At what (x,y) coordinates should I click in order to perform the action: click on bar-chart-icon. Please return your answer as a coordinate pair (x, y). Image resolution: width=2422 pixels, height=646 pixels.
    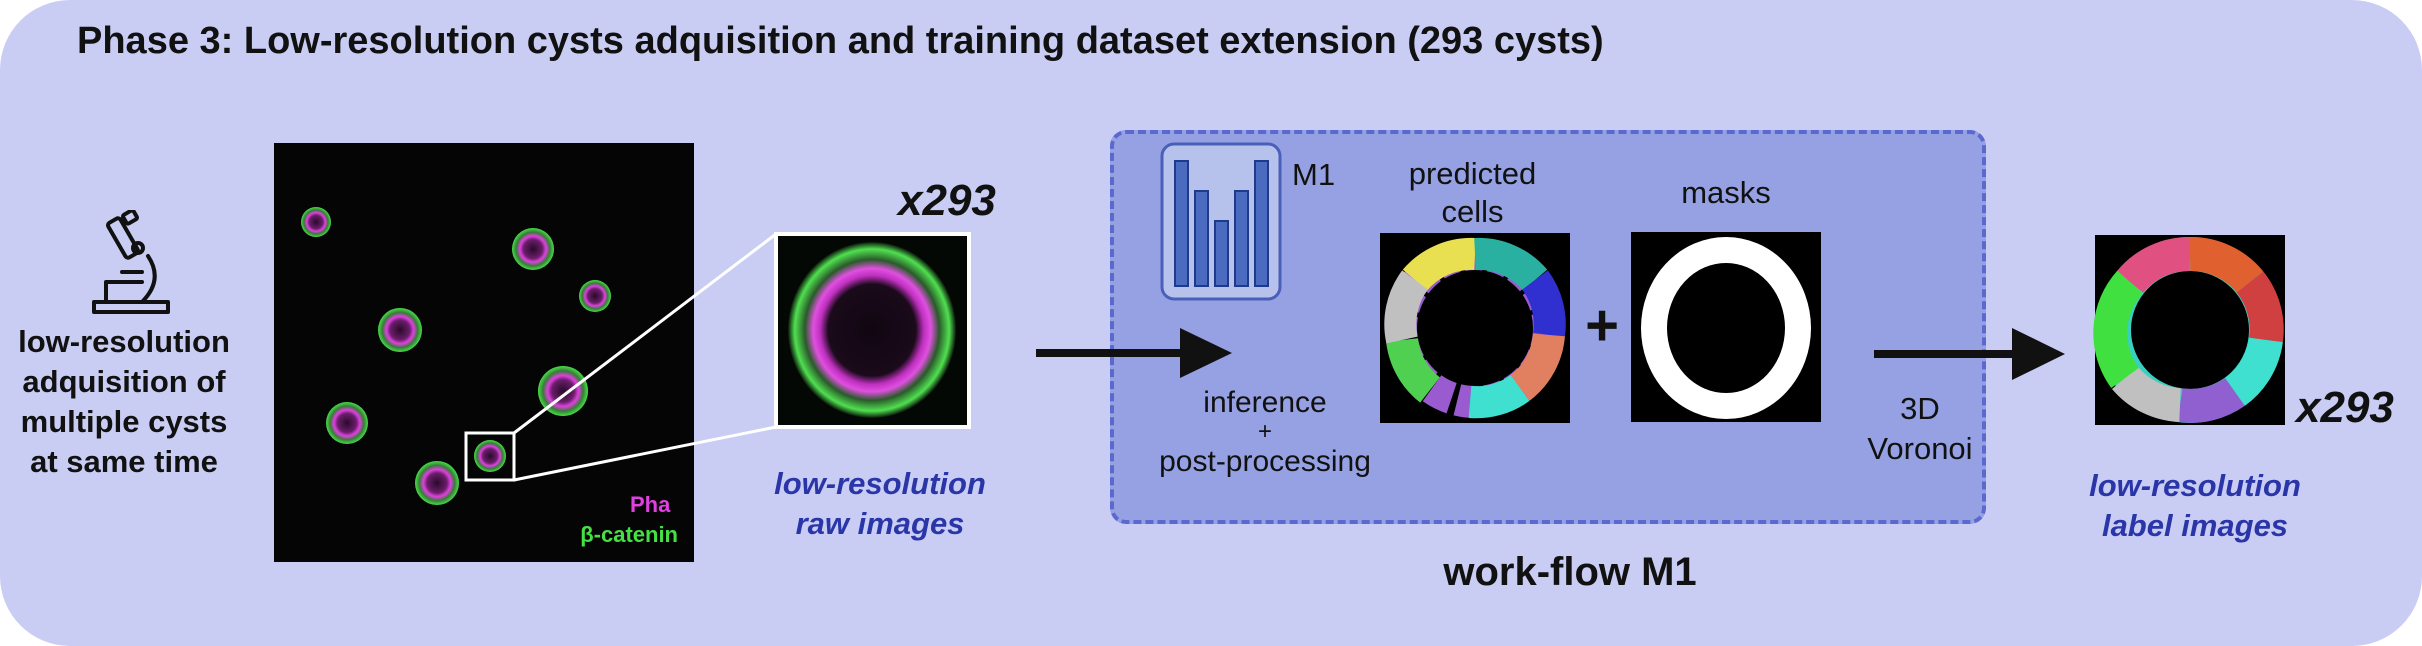
    Looking at the image, I should click on (1221, 221).